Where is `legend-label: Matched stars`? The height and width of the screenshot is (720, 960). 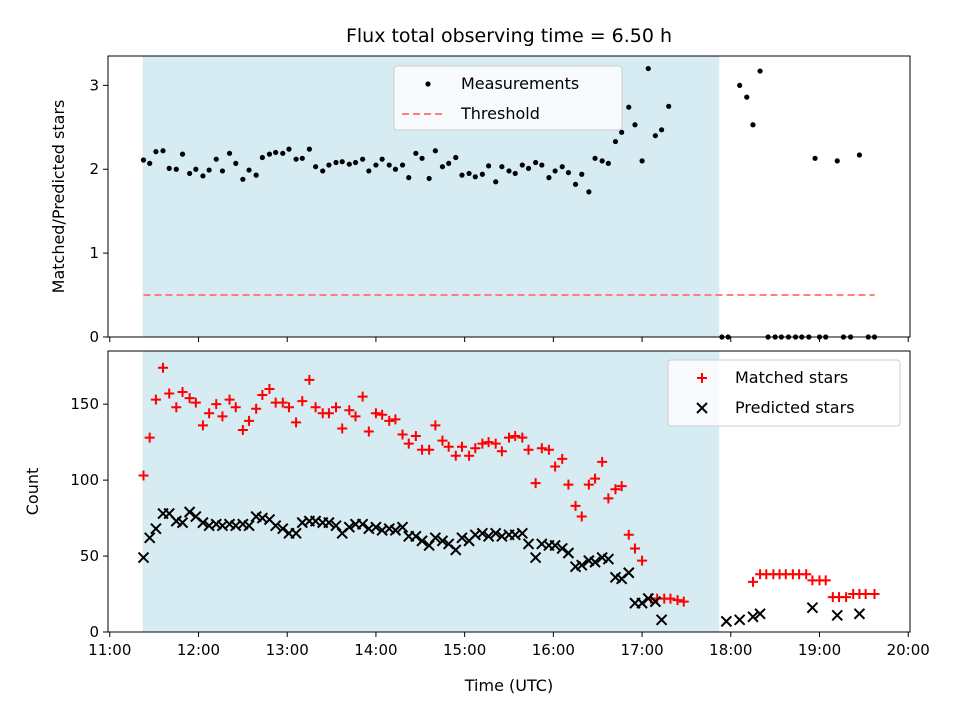 legend-label: Matched stars is located at coordinates (791, 377).